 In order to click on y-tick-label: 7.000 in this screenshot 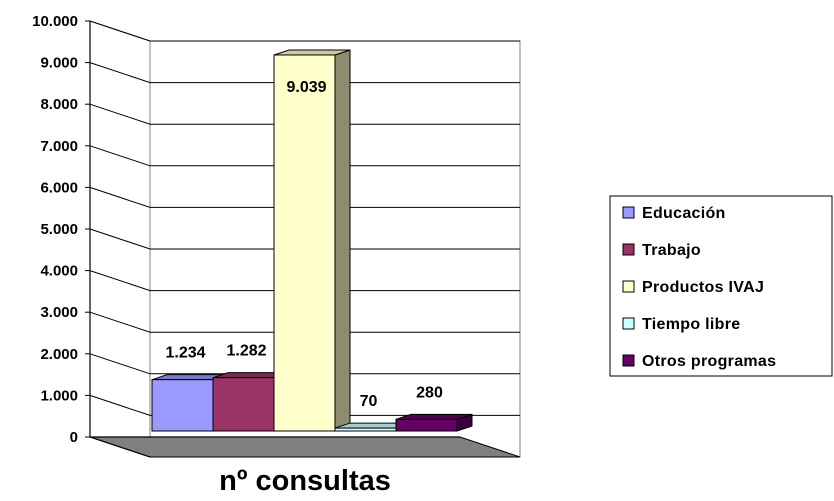, I will do `click(59, 146)`.